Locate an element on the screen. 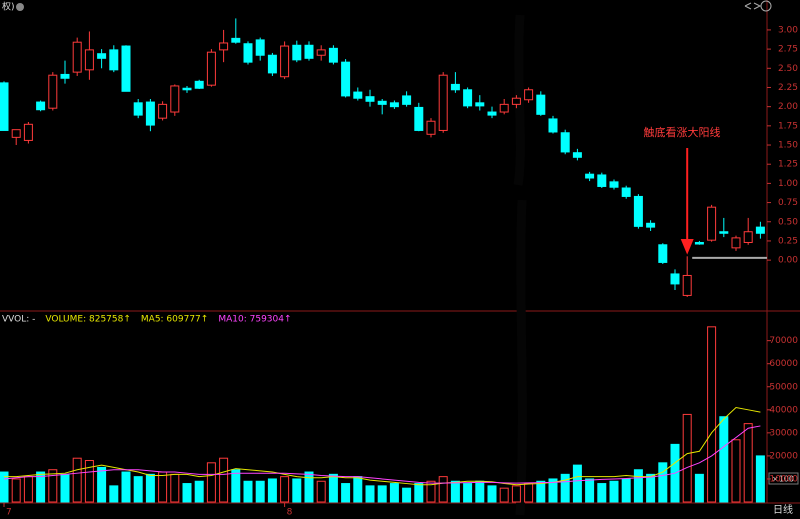  y-tick-label: 1.75 is located at coordinates (788, 126).